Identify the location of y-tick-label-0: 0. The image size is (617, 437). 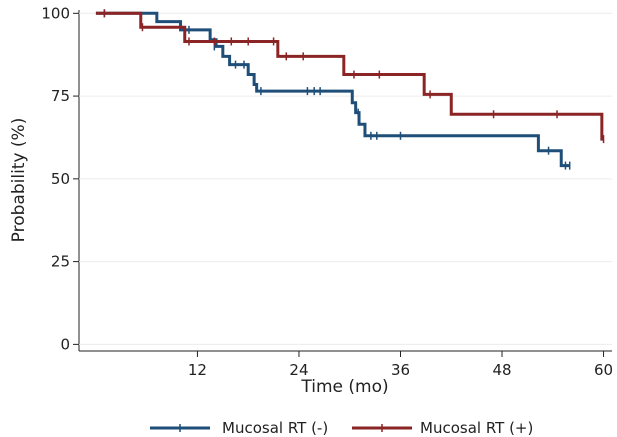
(65, 344).